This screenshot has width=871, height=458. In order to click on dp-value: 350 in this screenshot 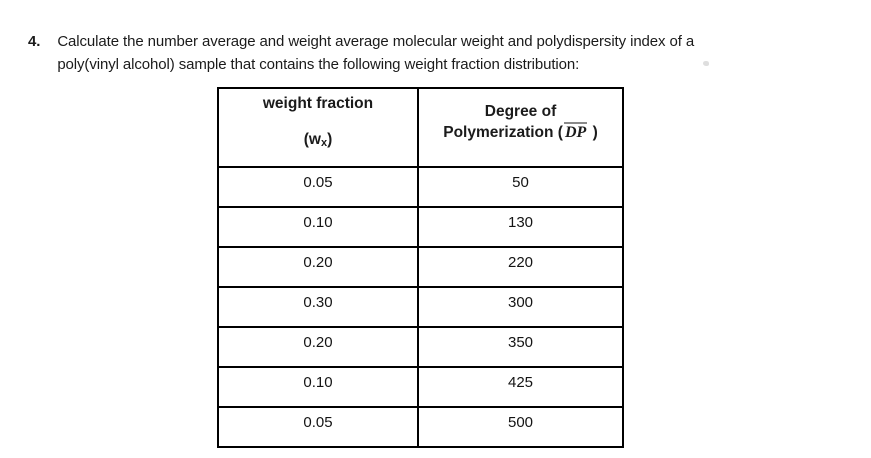, I will do `click(520, 347)`.